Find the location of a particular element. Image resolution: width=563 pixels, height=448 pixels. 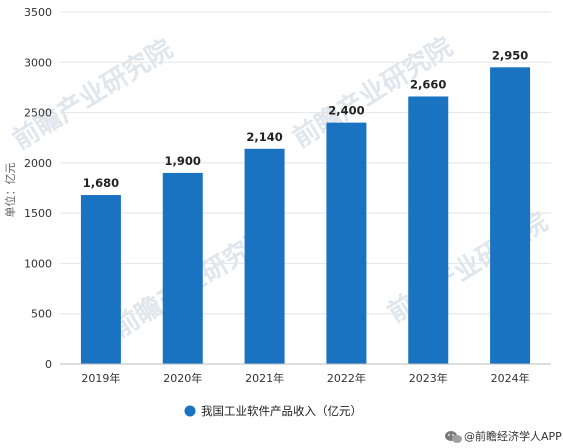

y-tick-label: 2000 is located at coordinates (38, 163).